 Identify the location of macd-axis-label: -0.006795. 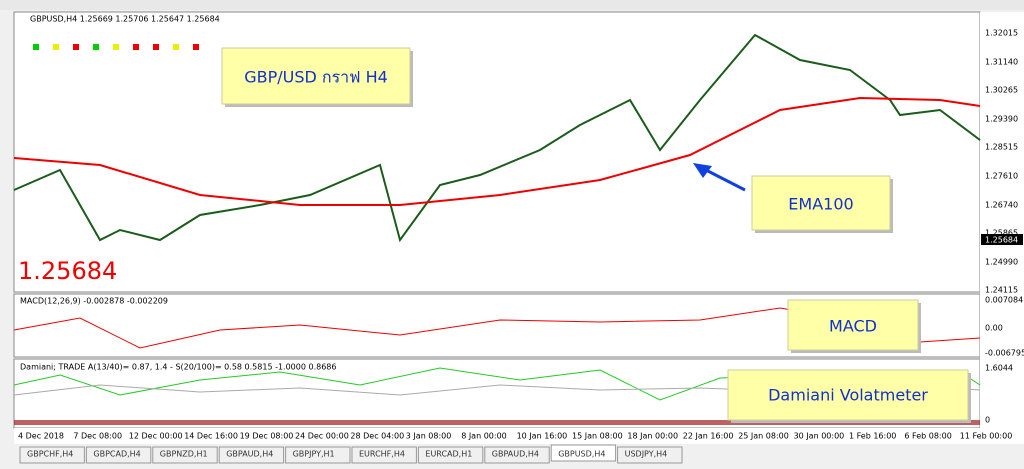
(1004, 353).